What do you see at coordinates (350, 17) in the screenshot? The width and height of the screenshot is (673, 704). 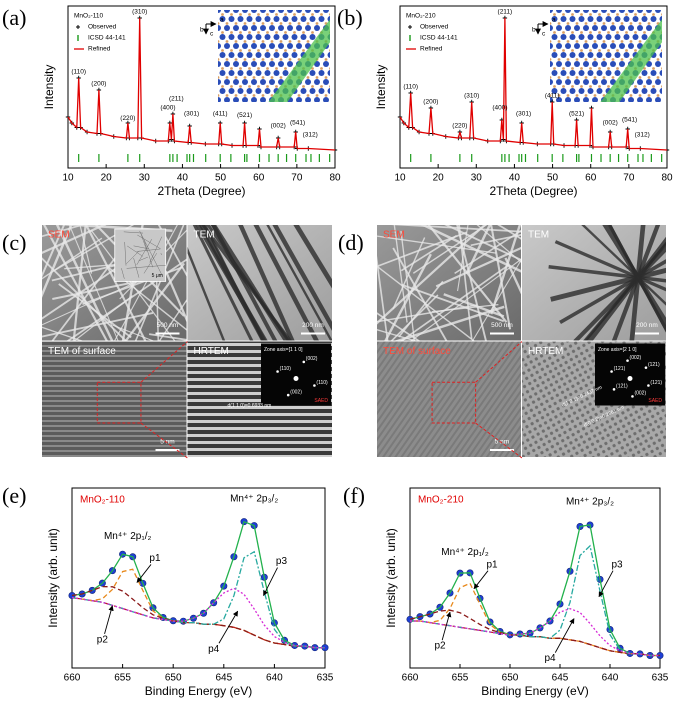 I see `panel-label: (b)` at bounding box center [350, 17].